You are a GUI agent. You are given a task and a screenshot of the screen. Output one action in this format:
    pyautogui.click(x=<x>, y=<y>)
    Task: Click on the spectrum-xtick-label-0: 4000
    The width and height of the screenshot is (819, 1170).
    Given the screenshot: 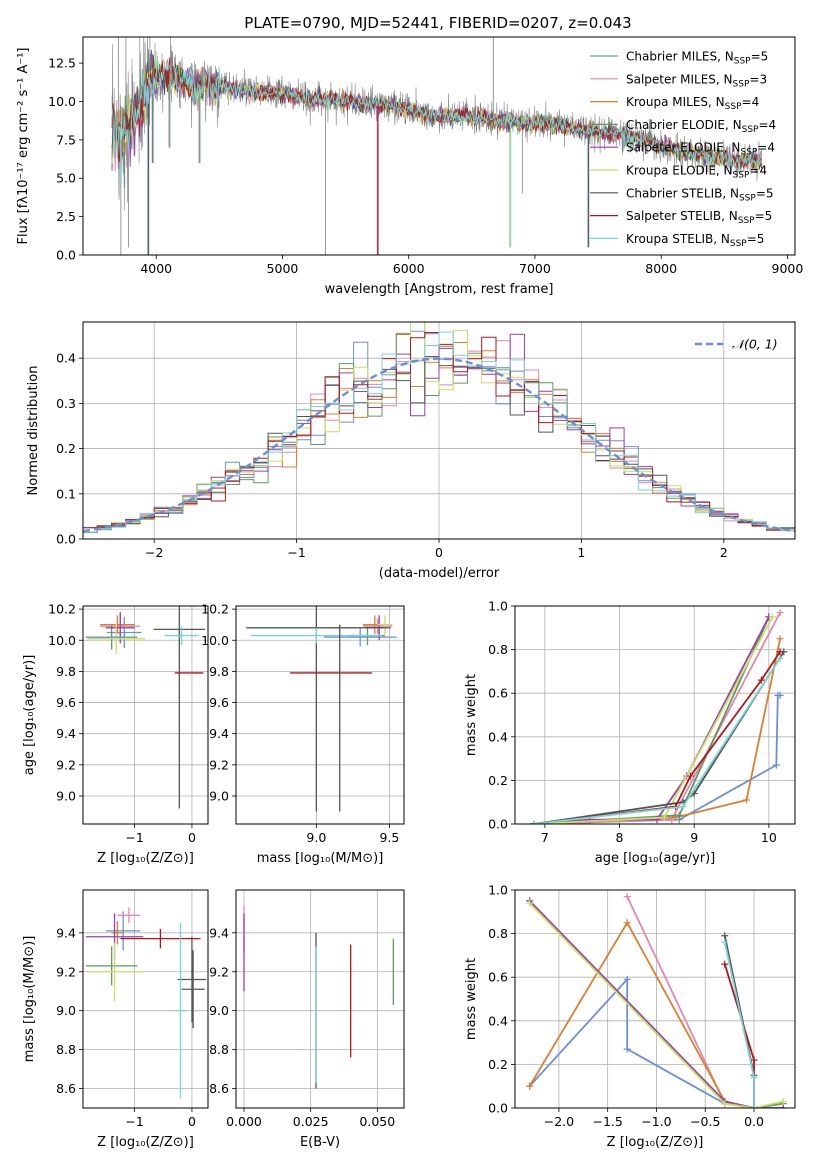 What is the action you would take?
    pyautogui.click(x=156, y=268)
    